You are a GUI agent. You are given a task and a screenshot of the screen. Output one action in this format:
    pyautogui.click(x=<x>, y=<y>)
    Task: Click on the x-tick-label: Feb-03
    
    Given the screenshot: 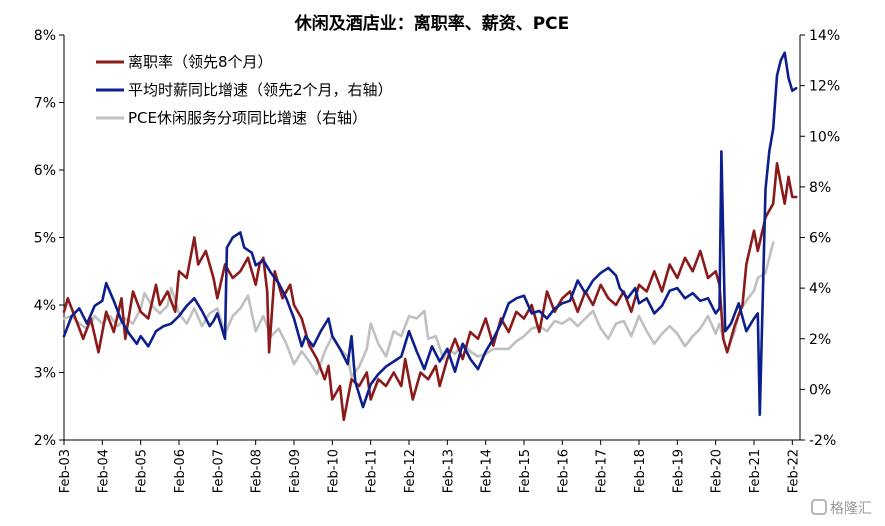 What is the action you would take?
    pyautogui.click(x=65, y=471)
    